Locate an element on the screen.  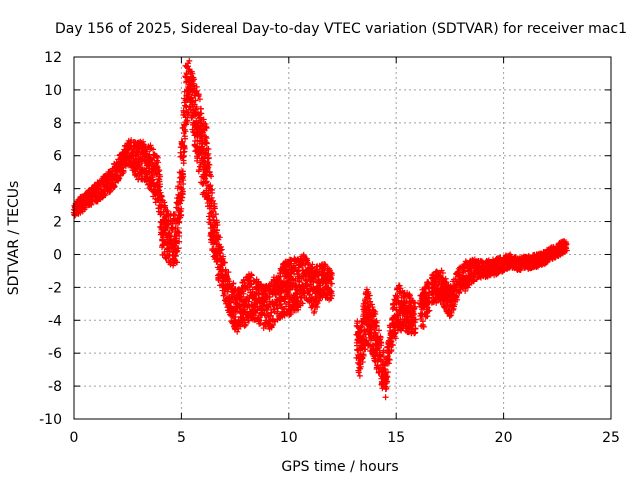
y-axis-label: SDTVAR / TECUs is located at coordinates (14, 238).